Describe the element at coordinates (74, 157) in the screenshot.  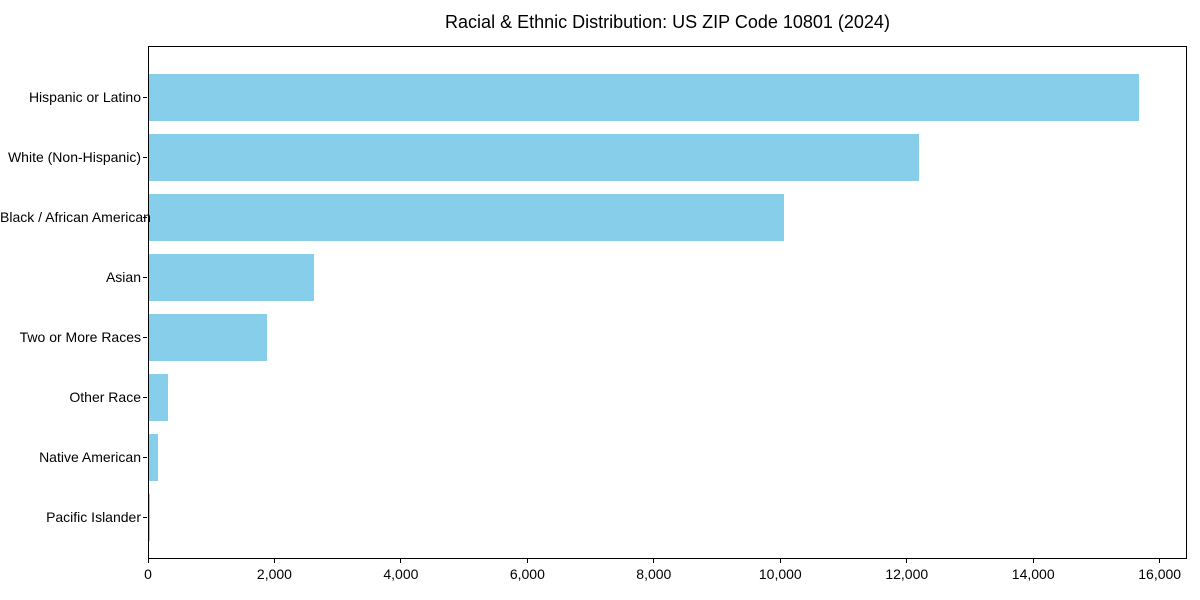
I see `y-tick-label: White (Non-Hispanic)` at that location.